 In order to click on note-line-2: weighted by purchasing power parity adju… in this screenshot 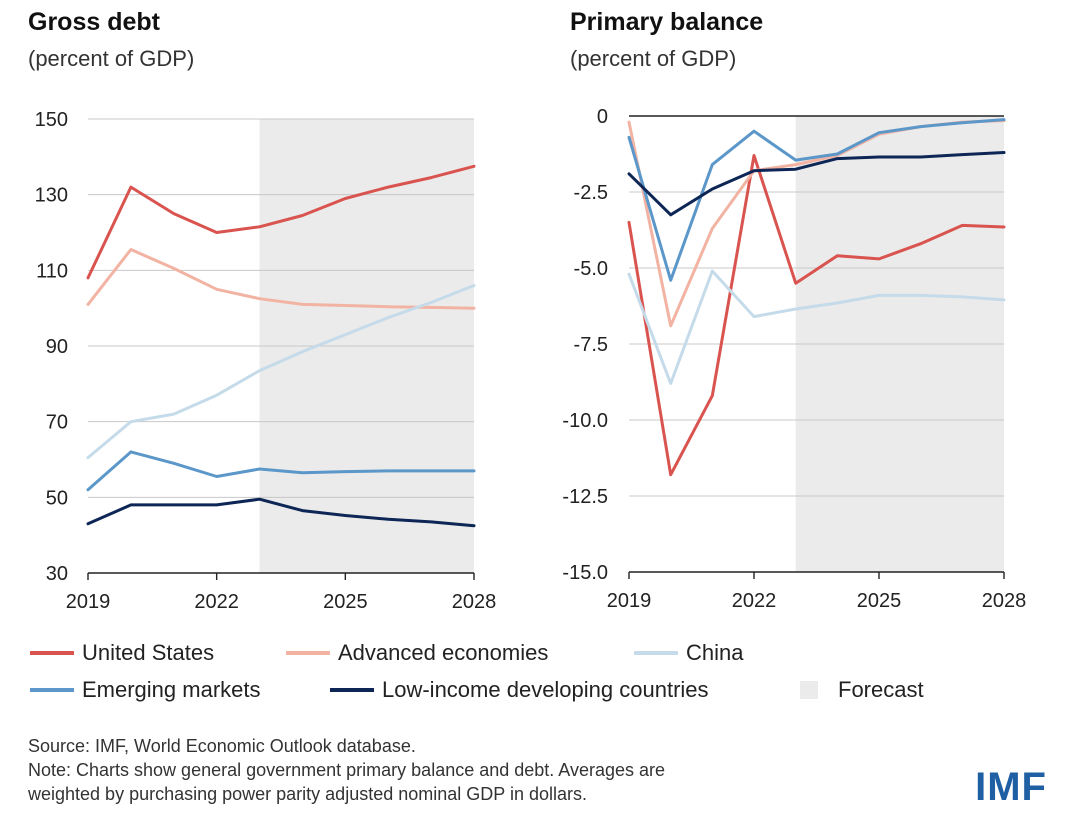, I will do `click(307, 794)`.